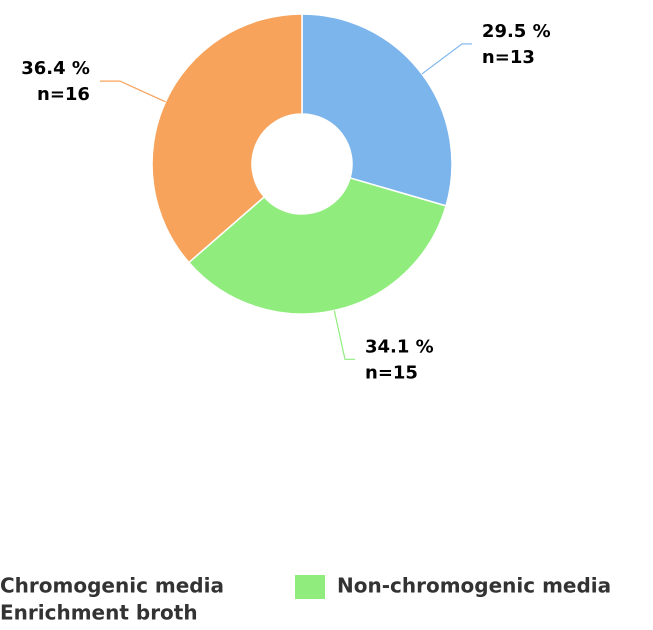 The image size is (653, 630). What do you see at coordinates (391, 372) in the screenshot?
I see `count-label: n=15` at bounding box center [391, 372].